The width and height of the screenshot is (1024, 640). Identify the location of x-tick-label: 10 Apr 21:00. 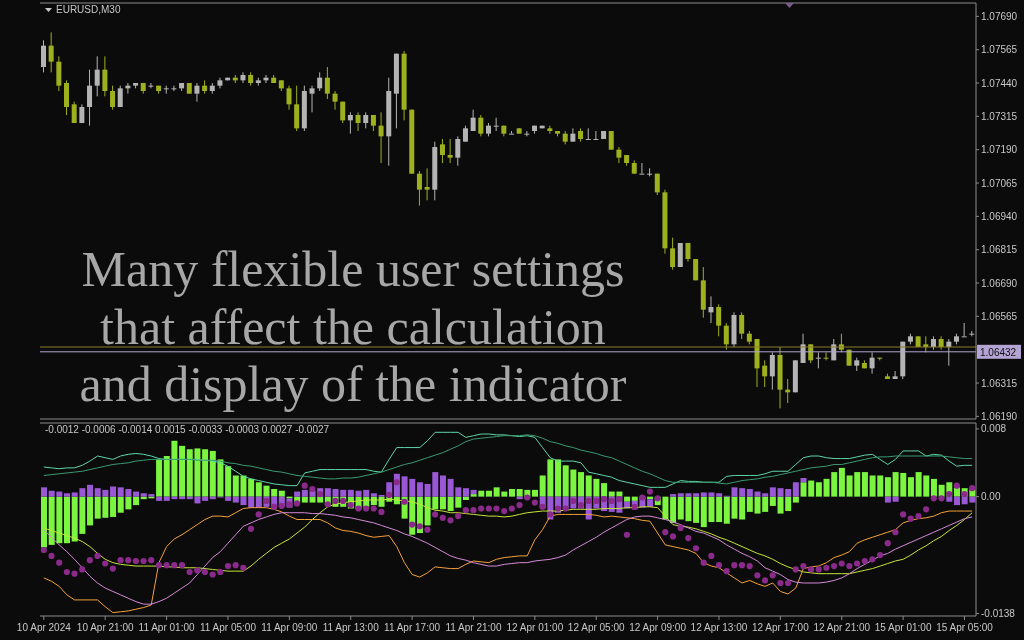
(105, 627).